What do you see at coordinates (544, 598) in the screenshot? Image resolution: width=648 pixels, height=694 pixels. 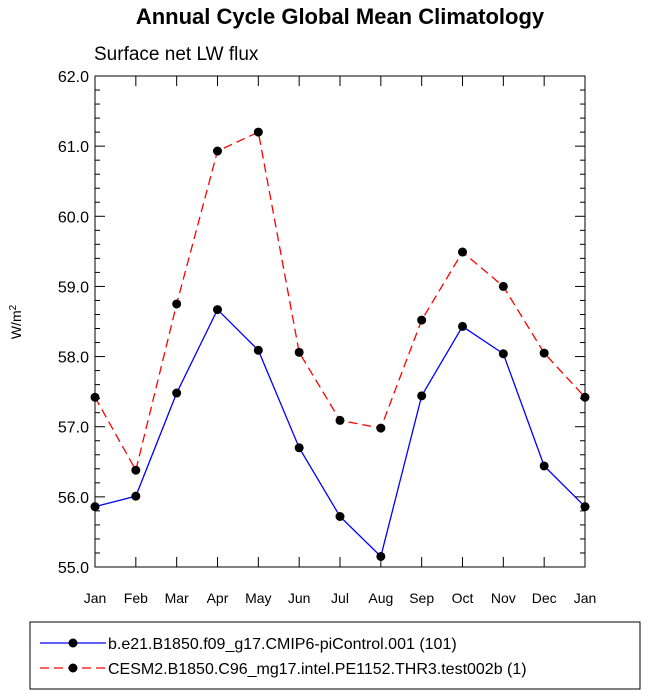 I see `x-tick-label: Dec` at bounding box center [544, 598].